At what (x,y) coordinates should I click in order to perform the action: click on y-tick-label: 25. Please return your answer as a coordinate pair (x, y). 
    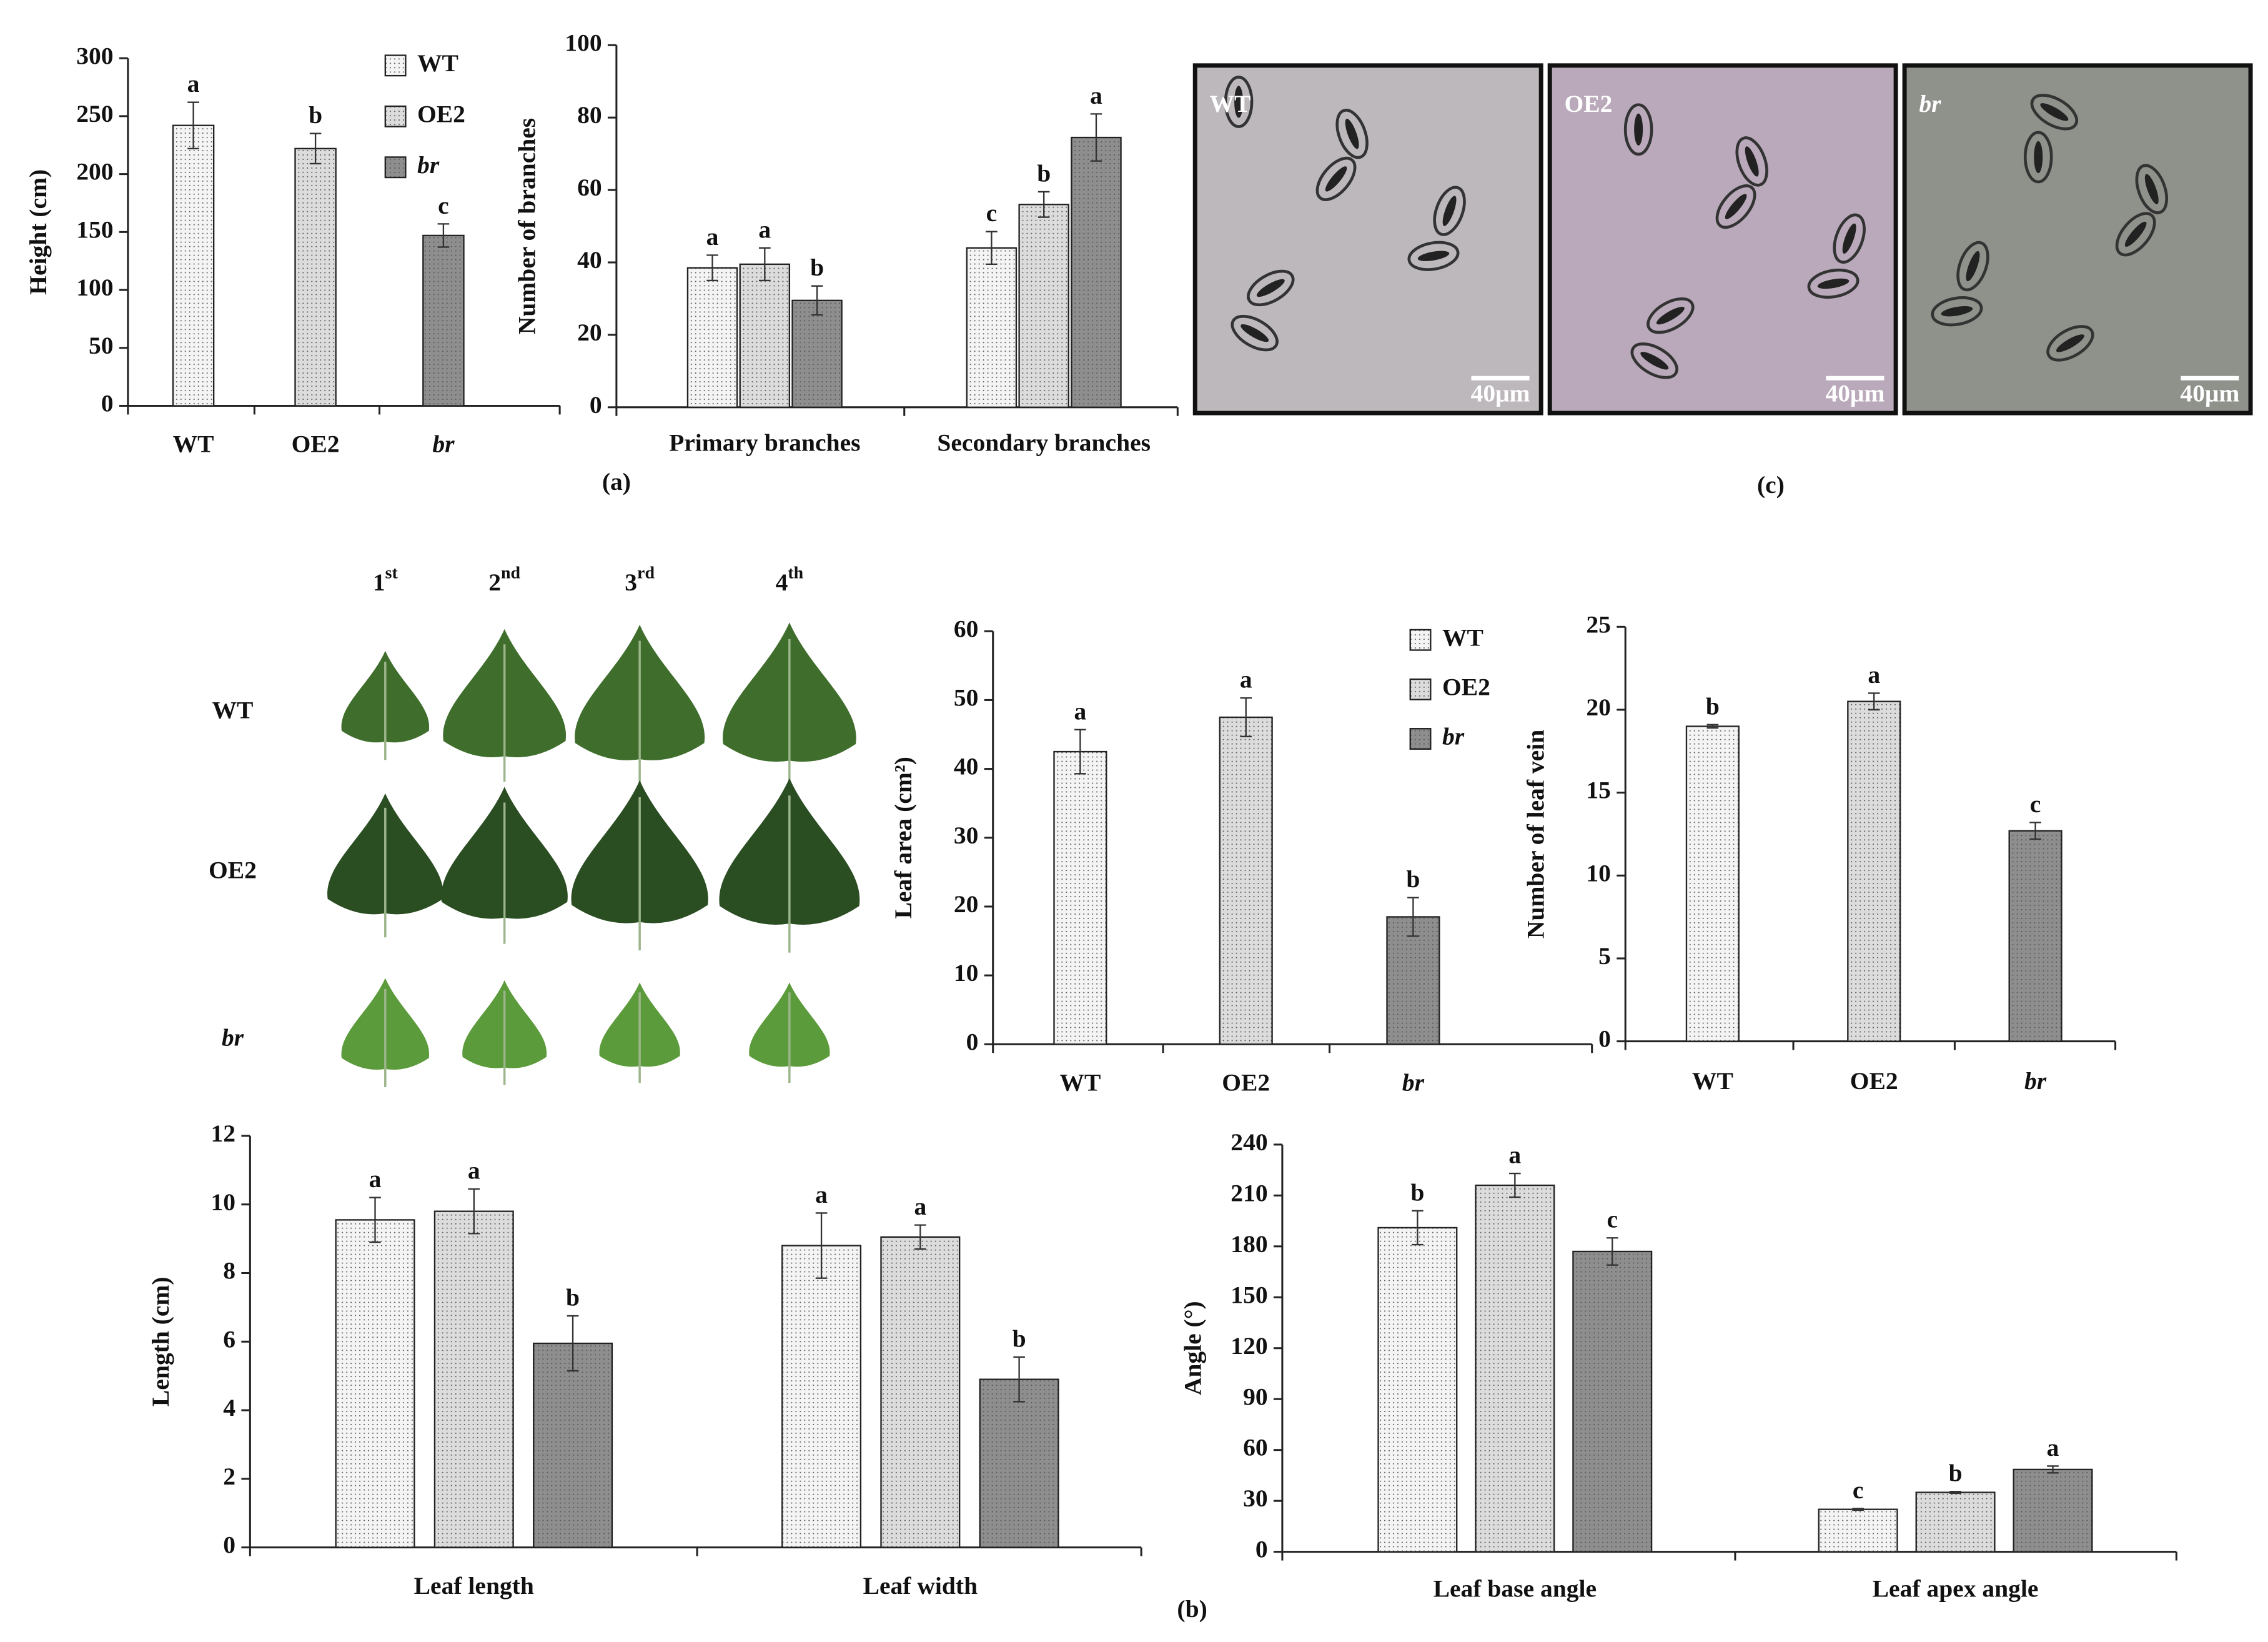
    Looking at the image, I should click on (1598, 624).